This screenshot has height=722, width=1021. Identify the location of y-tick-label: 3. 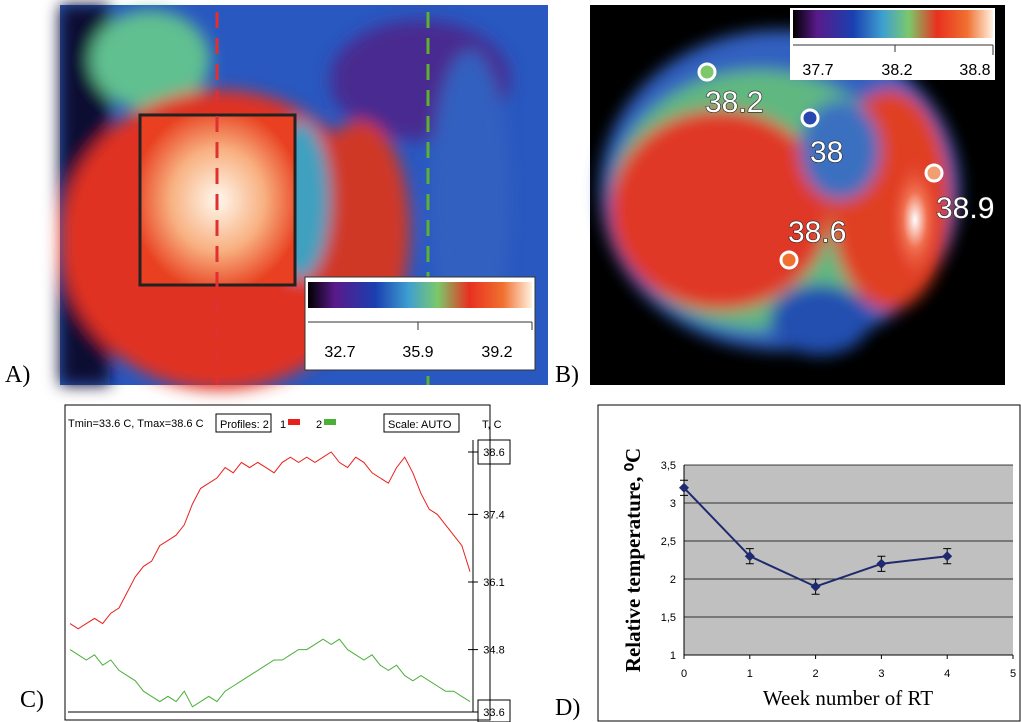
(673, 504).